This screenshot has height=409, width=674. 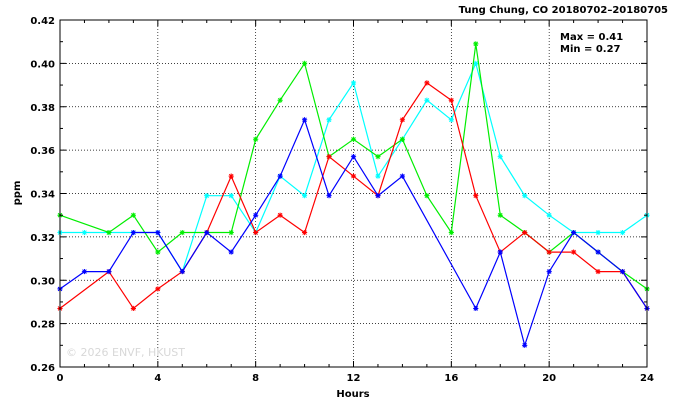 I want to click on y-tick-label: 0.36, so click(x=42, y=151).